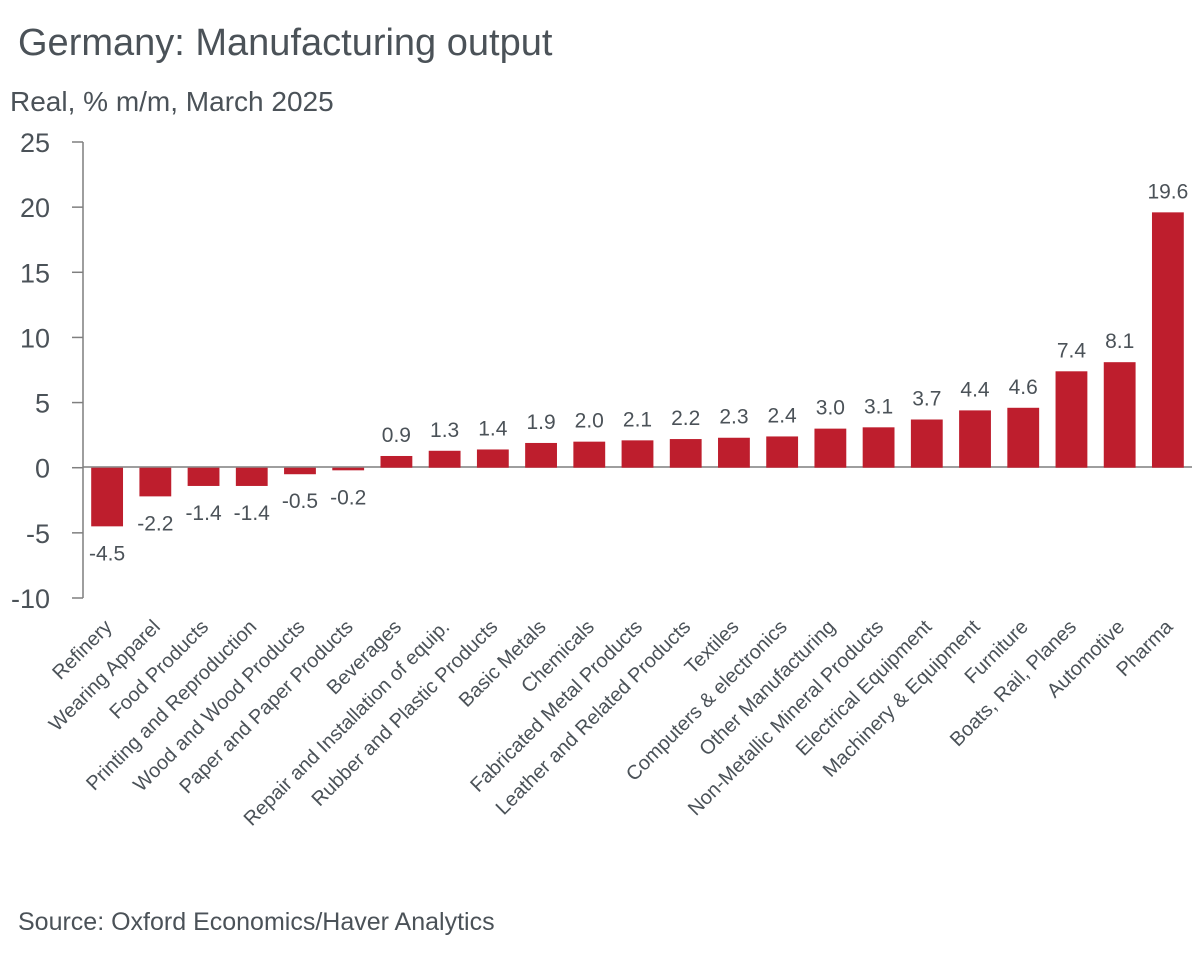 The height and width of the screenshot is (958, 1200). I want to click on data-label: 2.3, so click(733, 417).